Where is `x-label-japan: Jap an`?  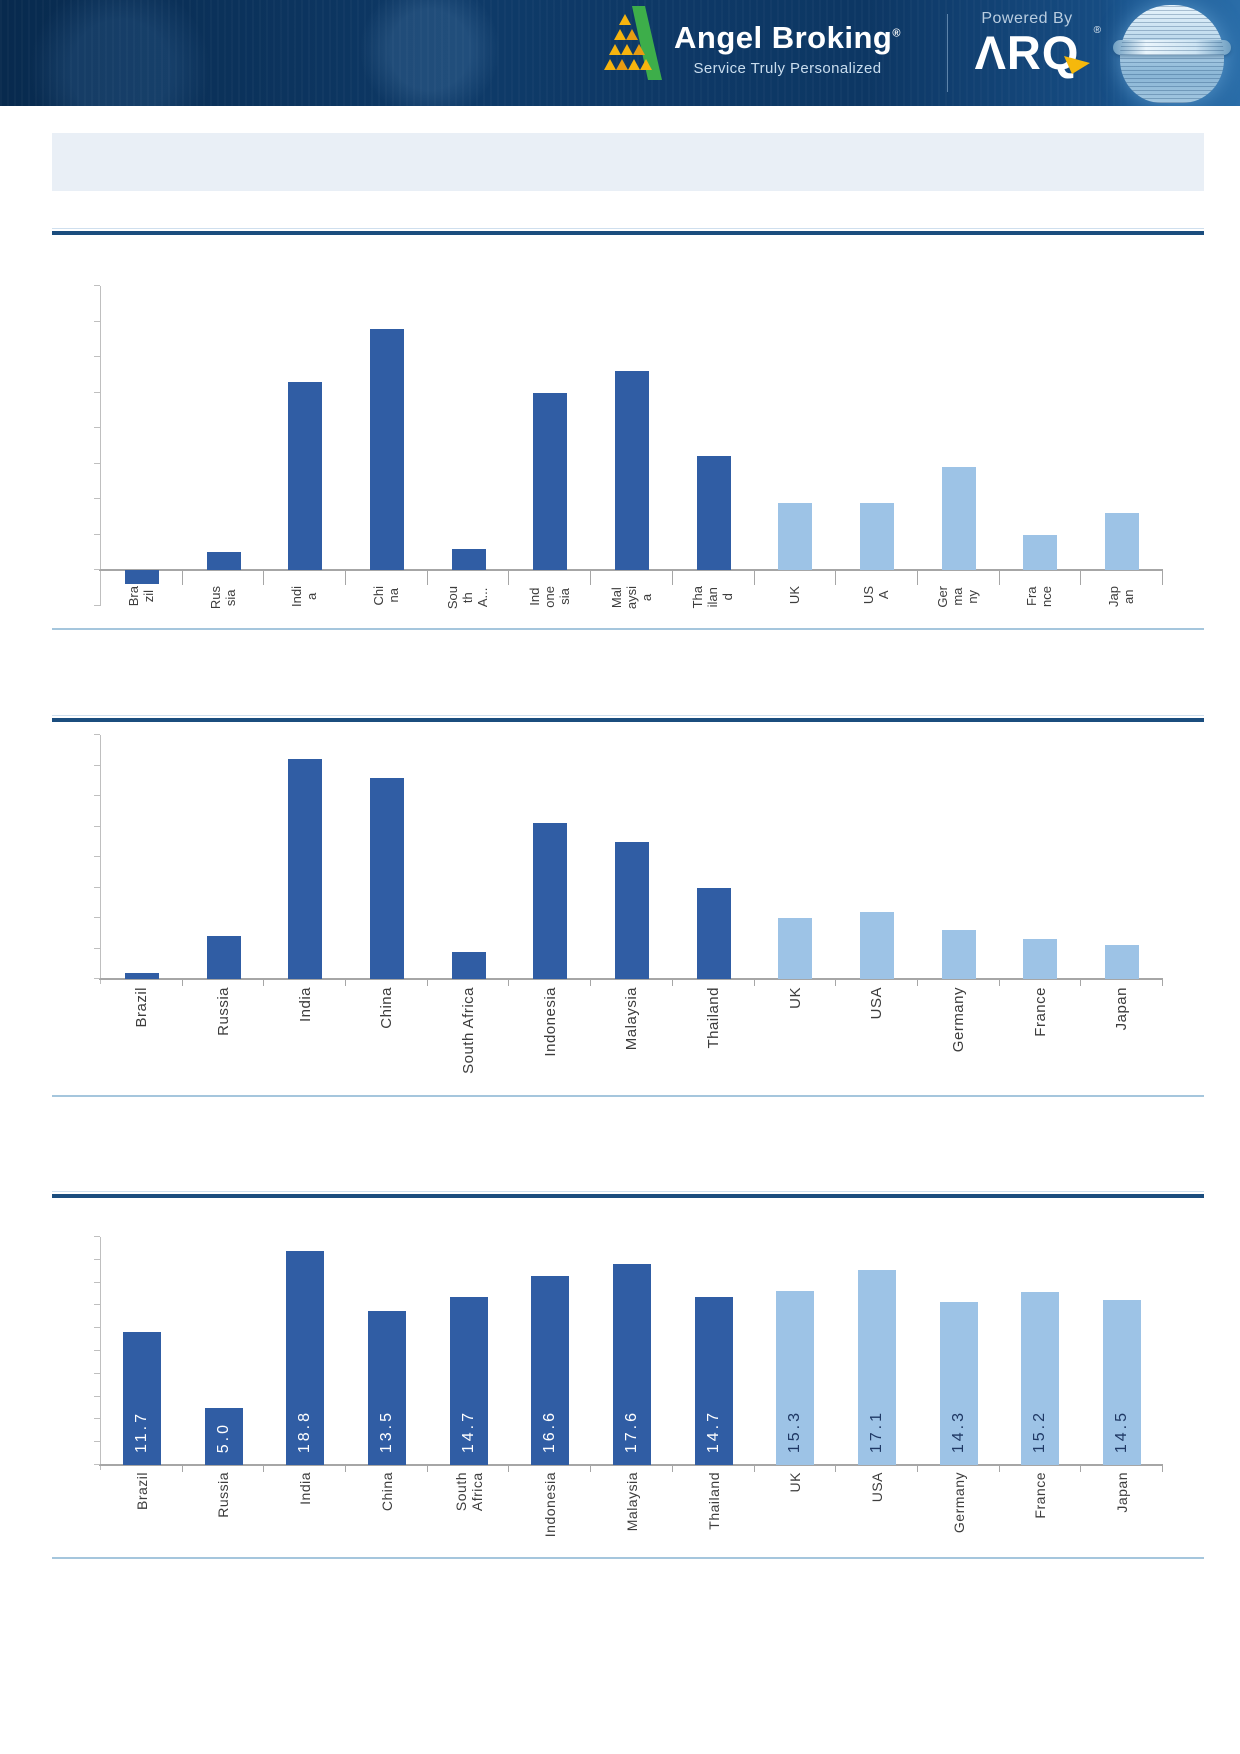 x-label-japan: Jap an is located at coordinates (1121, 596).